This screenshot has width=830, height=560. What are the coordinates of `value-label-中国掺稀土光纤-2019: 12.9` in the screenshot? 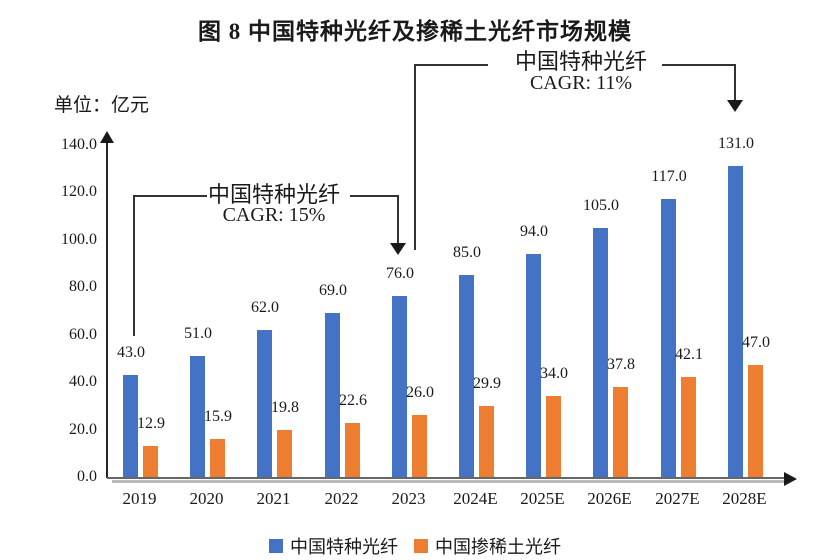 It's located at (151, 423).